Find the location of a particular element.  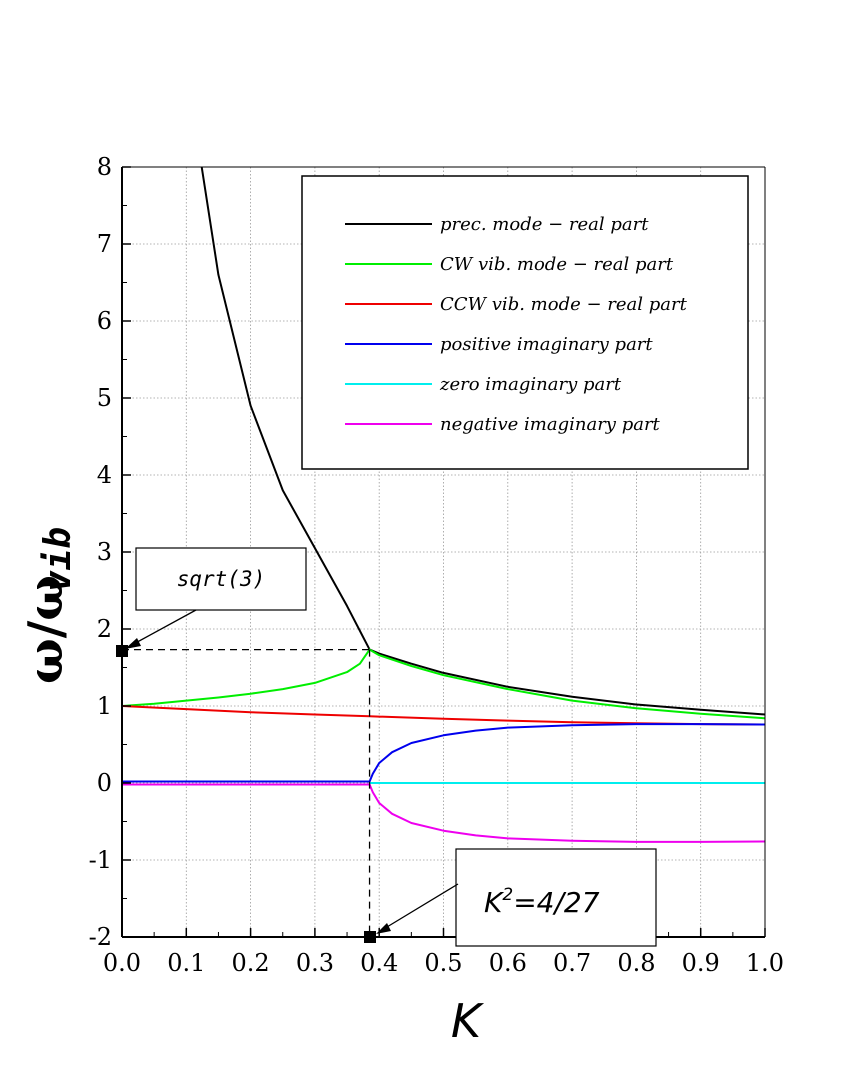

annotation-k2-rest: =4/27 is located at coordinates (556, 902).